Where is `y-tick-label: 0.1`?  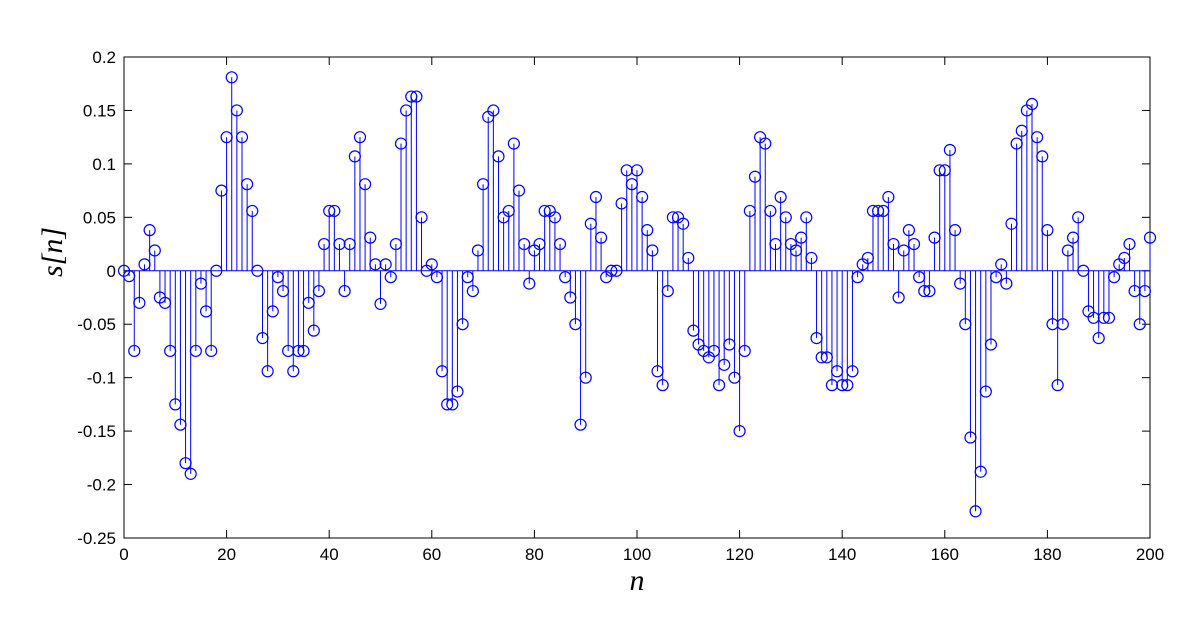
y-tick-label: 0.1 is located at coordinates (104, 164).